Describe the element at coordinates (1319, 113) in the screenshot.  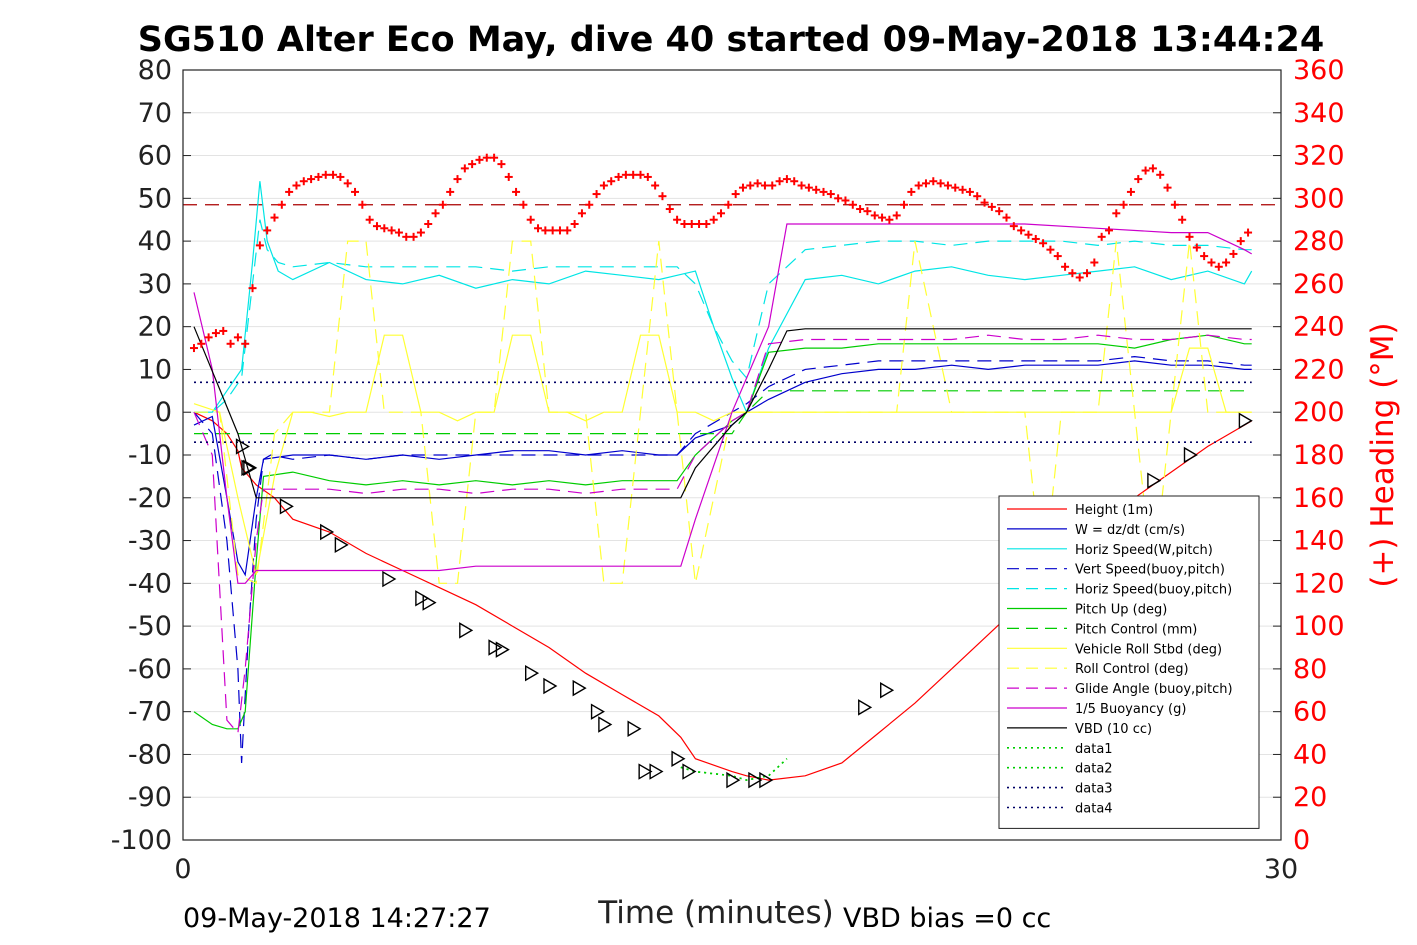
I see `y2-tick-label: 340` at that location.